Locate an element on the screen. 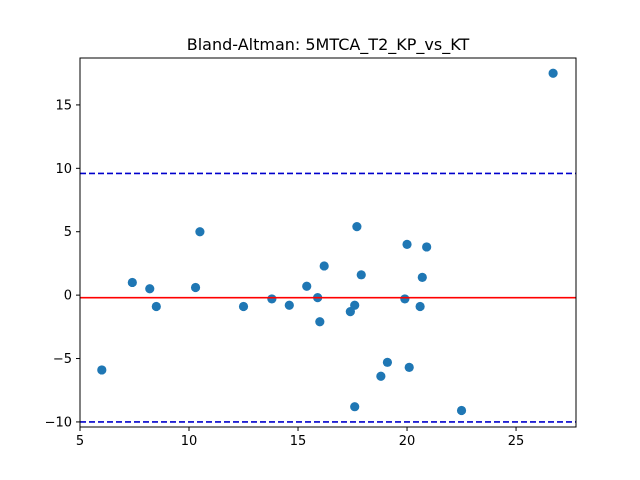 The width and height of the screenshot is (640, 480). chart-title: Bland-Altman: 5MTCA_T2_KP_vs_KT is located at coordinates (328, 45).